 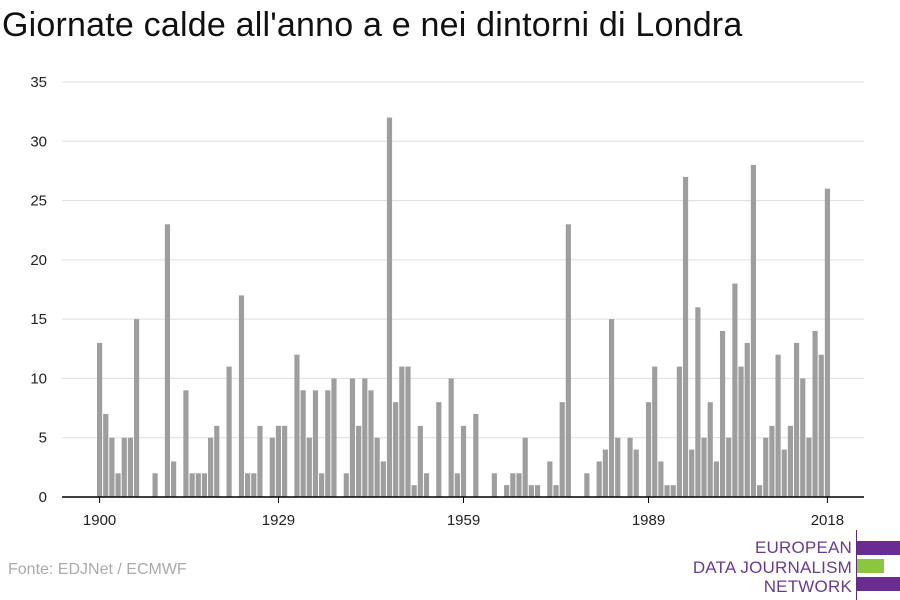 I want to click on bar-1986, so click(x=630, y=467).